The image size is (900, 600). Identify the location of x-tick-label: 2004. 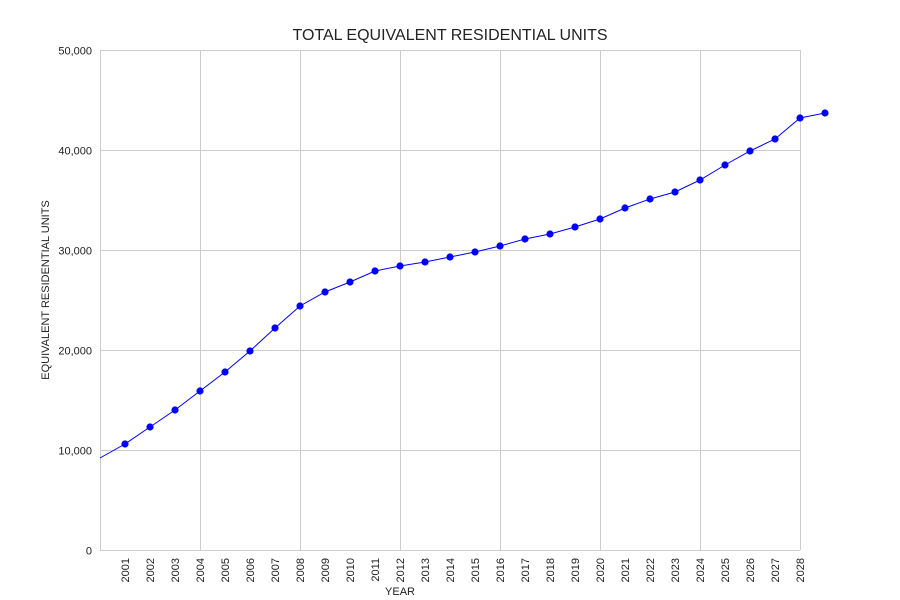
(201, 570).